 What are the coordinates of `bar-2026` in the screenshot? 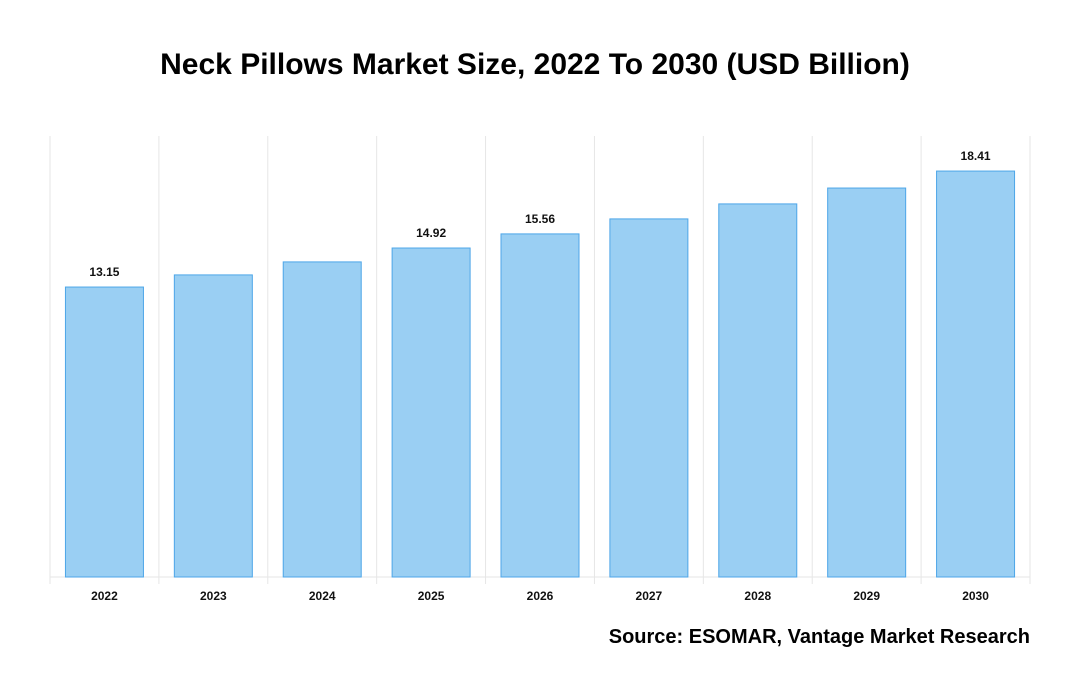 It's located at (540, 405).